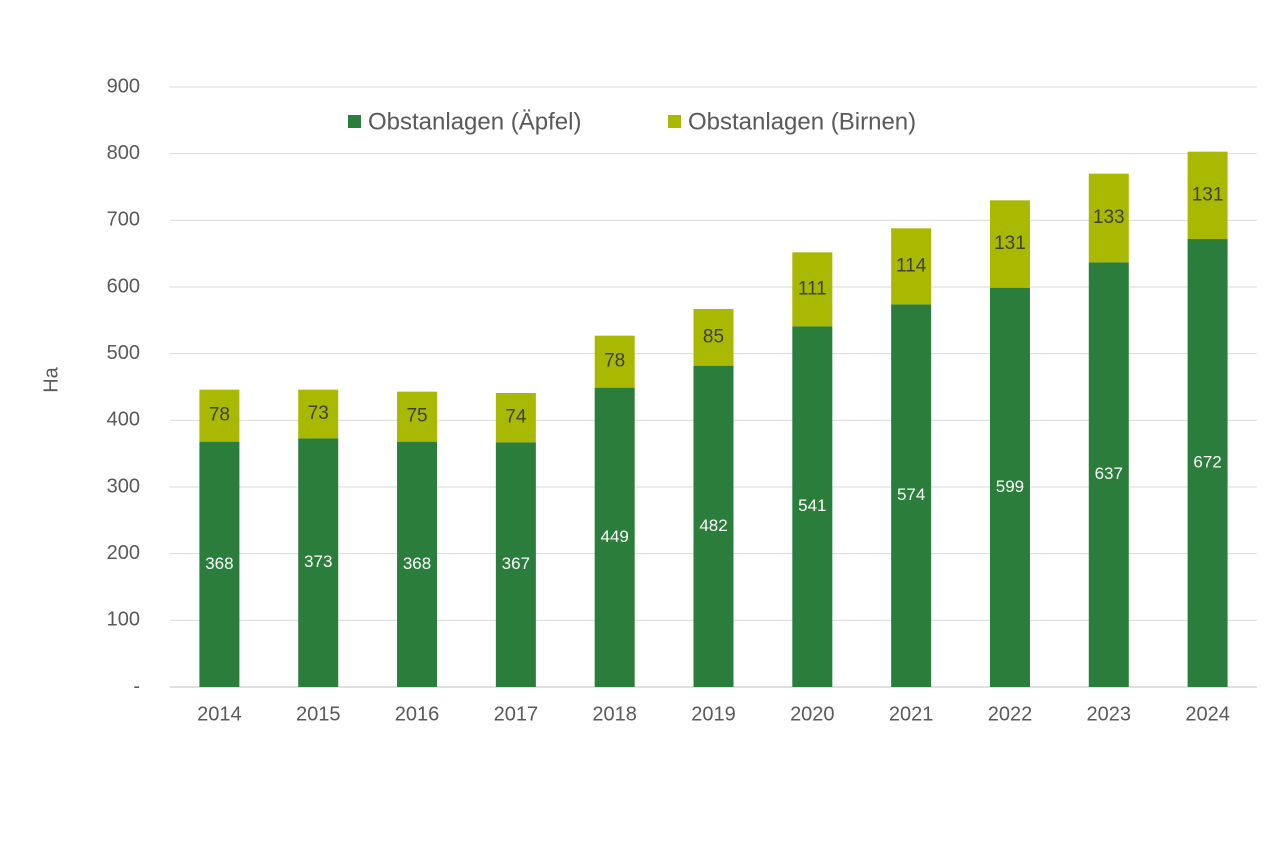 This screenshot has height=853, width=1280. What do you see at coordinates (123, 620) in the screenshot?
I see `y-tick-label: 100` at bounding box center [123, 620].